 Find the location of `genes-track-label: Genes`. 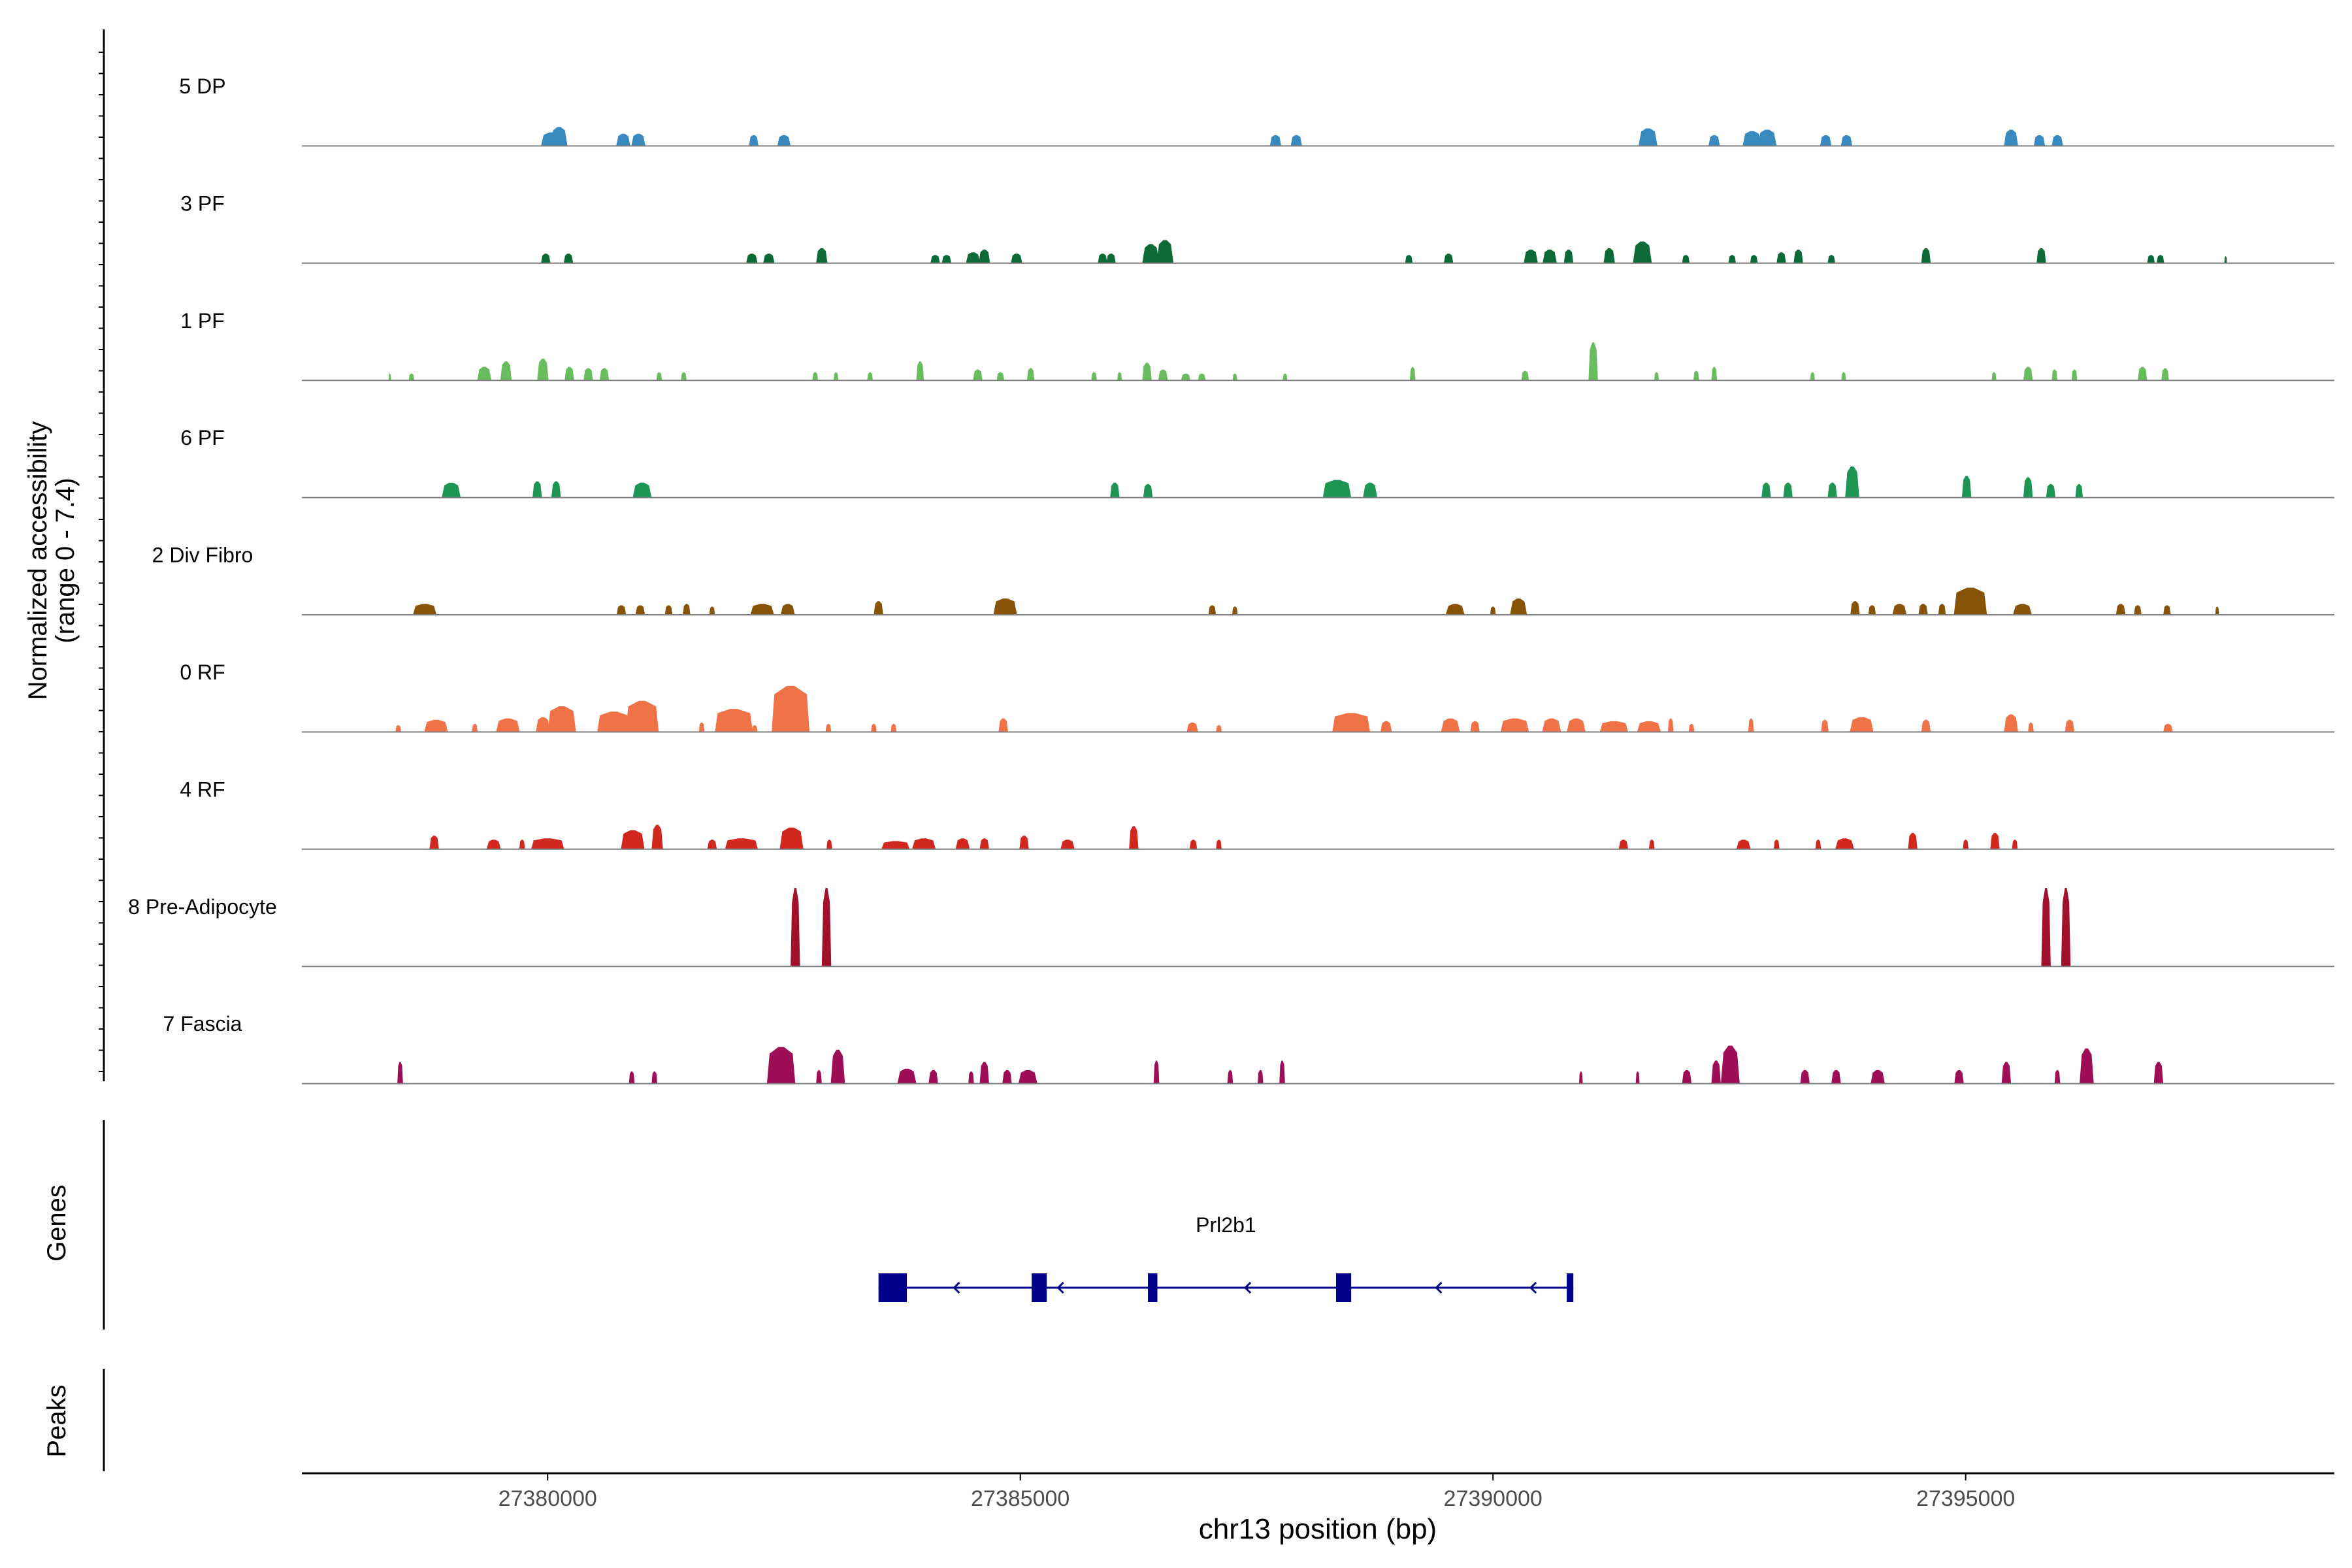

genes-track-label: Genes is located at coordinates (56, 1223).